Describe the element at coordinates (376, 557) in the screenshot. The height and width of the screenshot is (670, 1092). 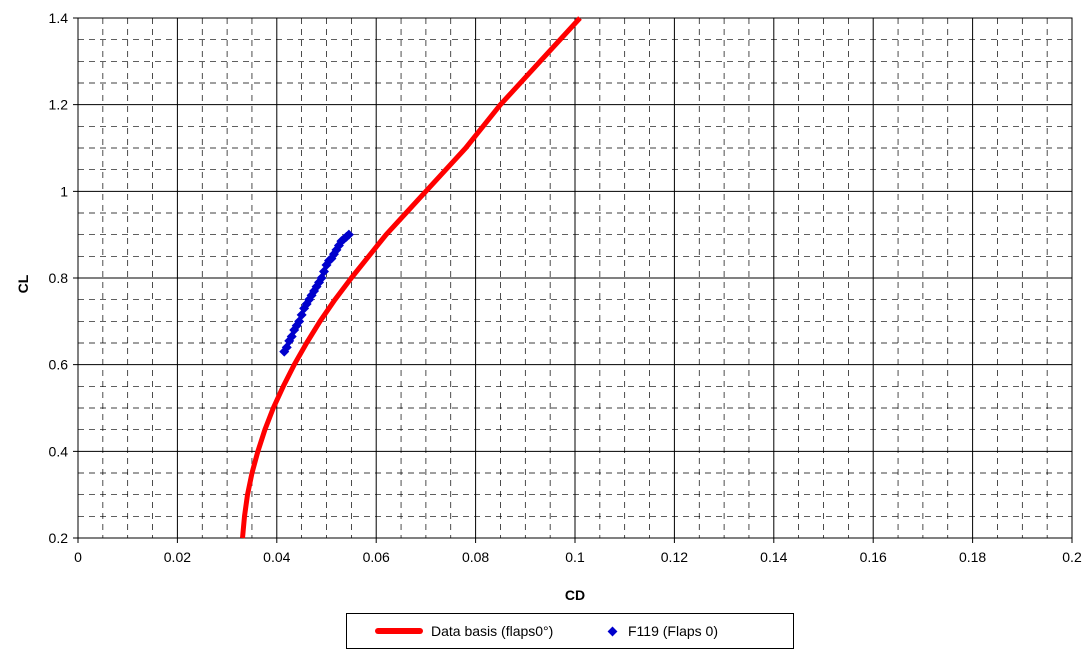
I see `x-tick-label: 0.06` at that location.